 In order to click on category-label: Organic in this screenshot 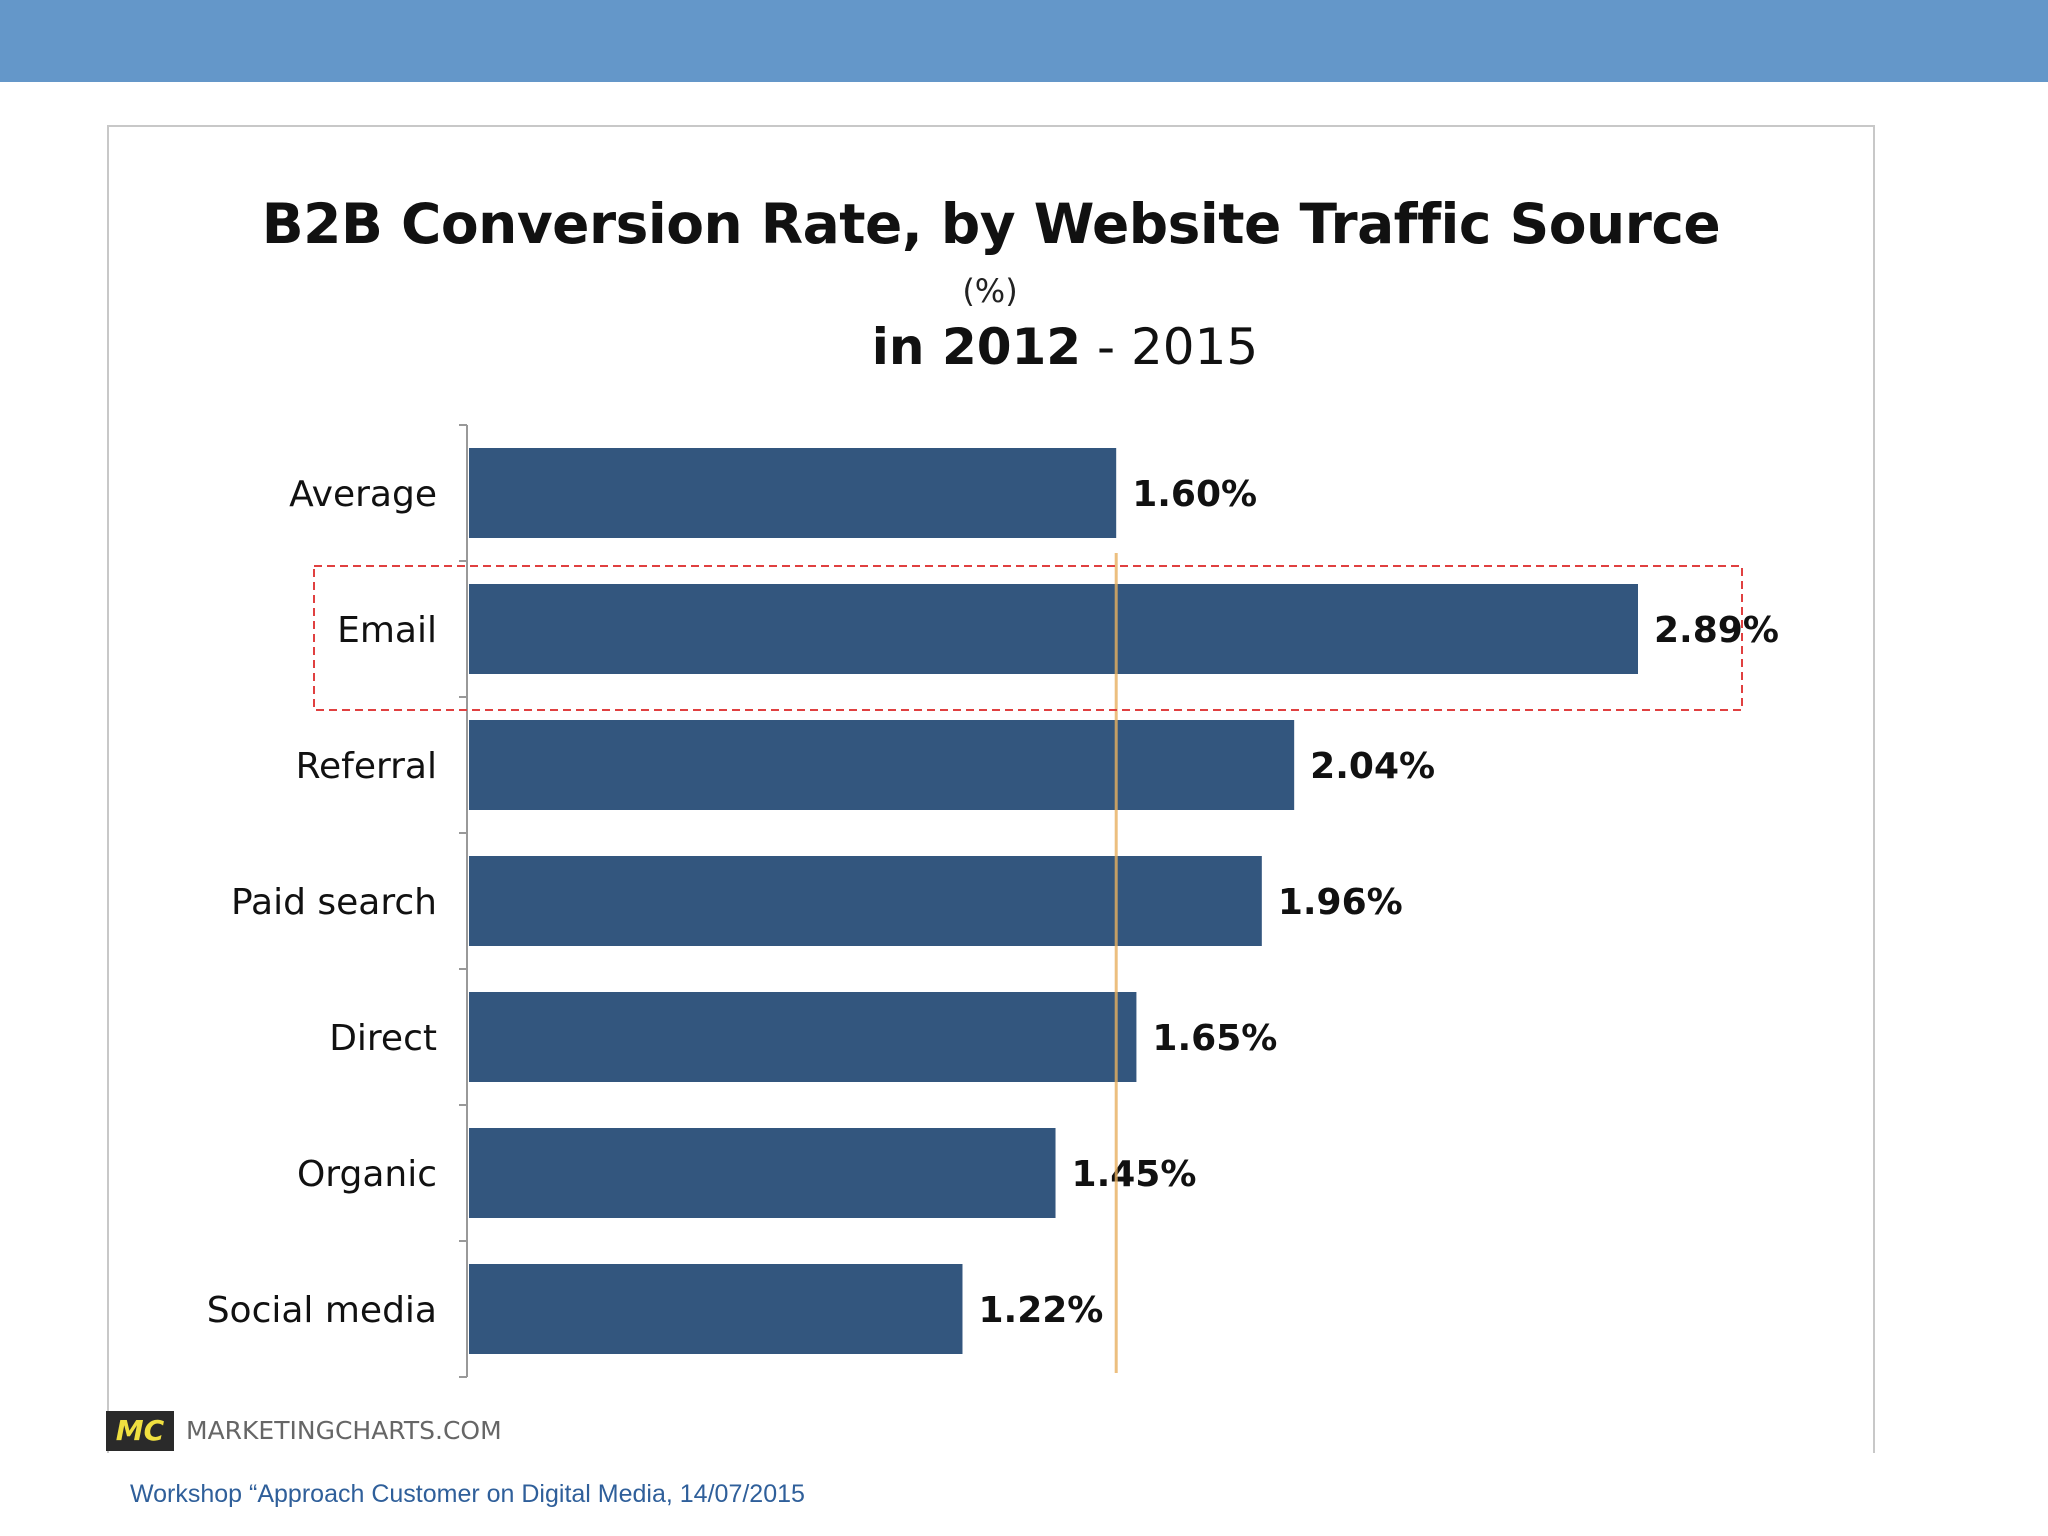, I will do `click(367, 1174)`.